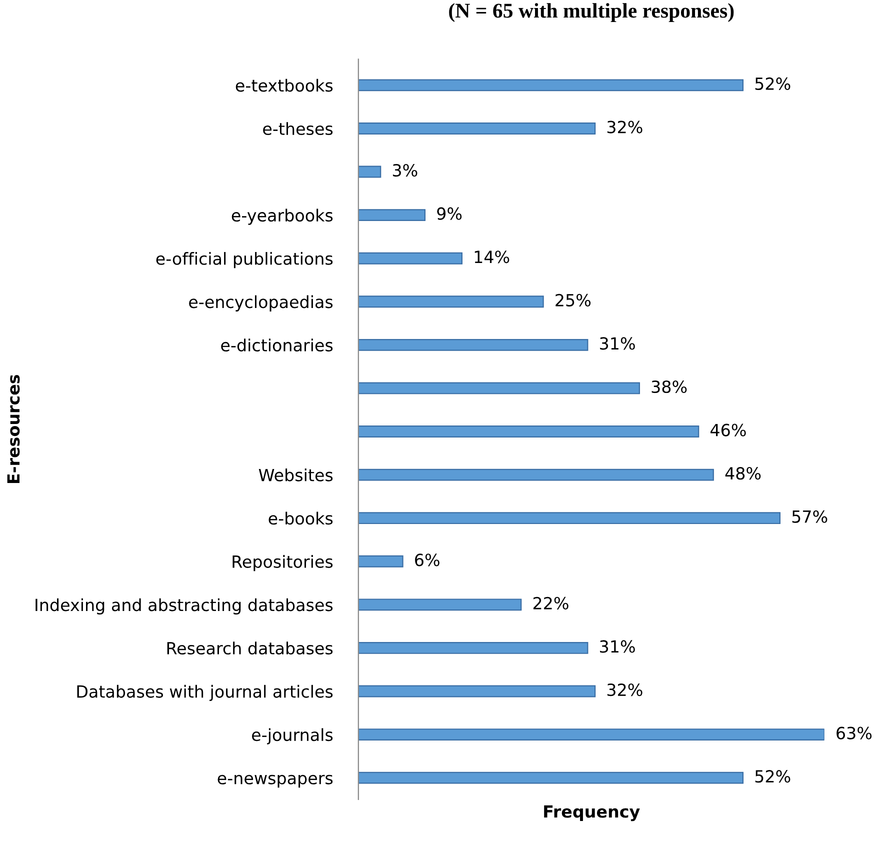 Image resolution: width=896 pixels, height=846 pixels. I want to click on data-label: 46%, so click(728, 430).